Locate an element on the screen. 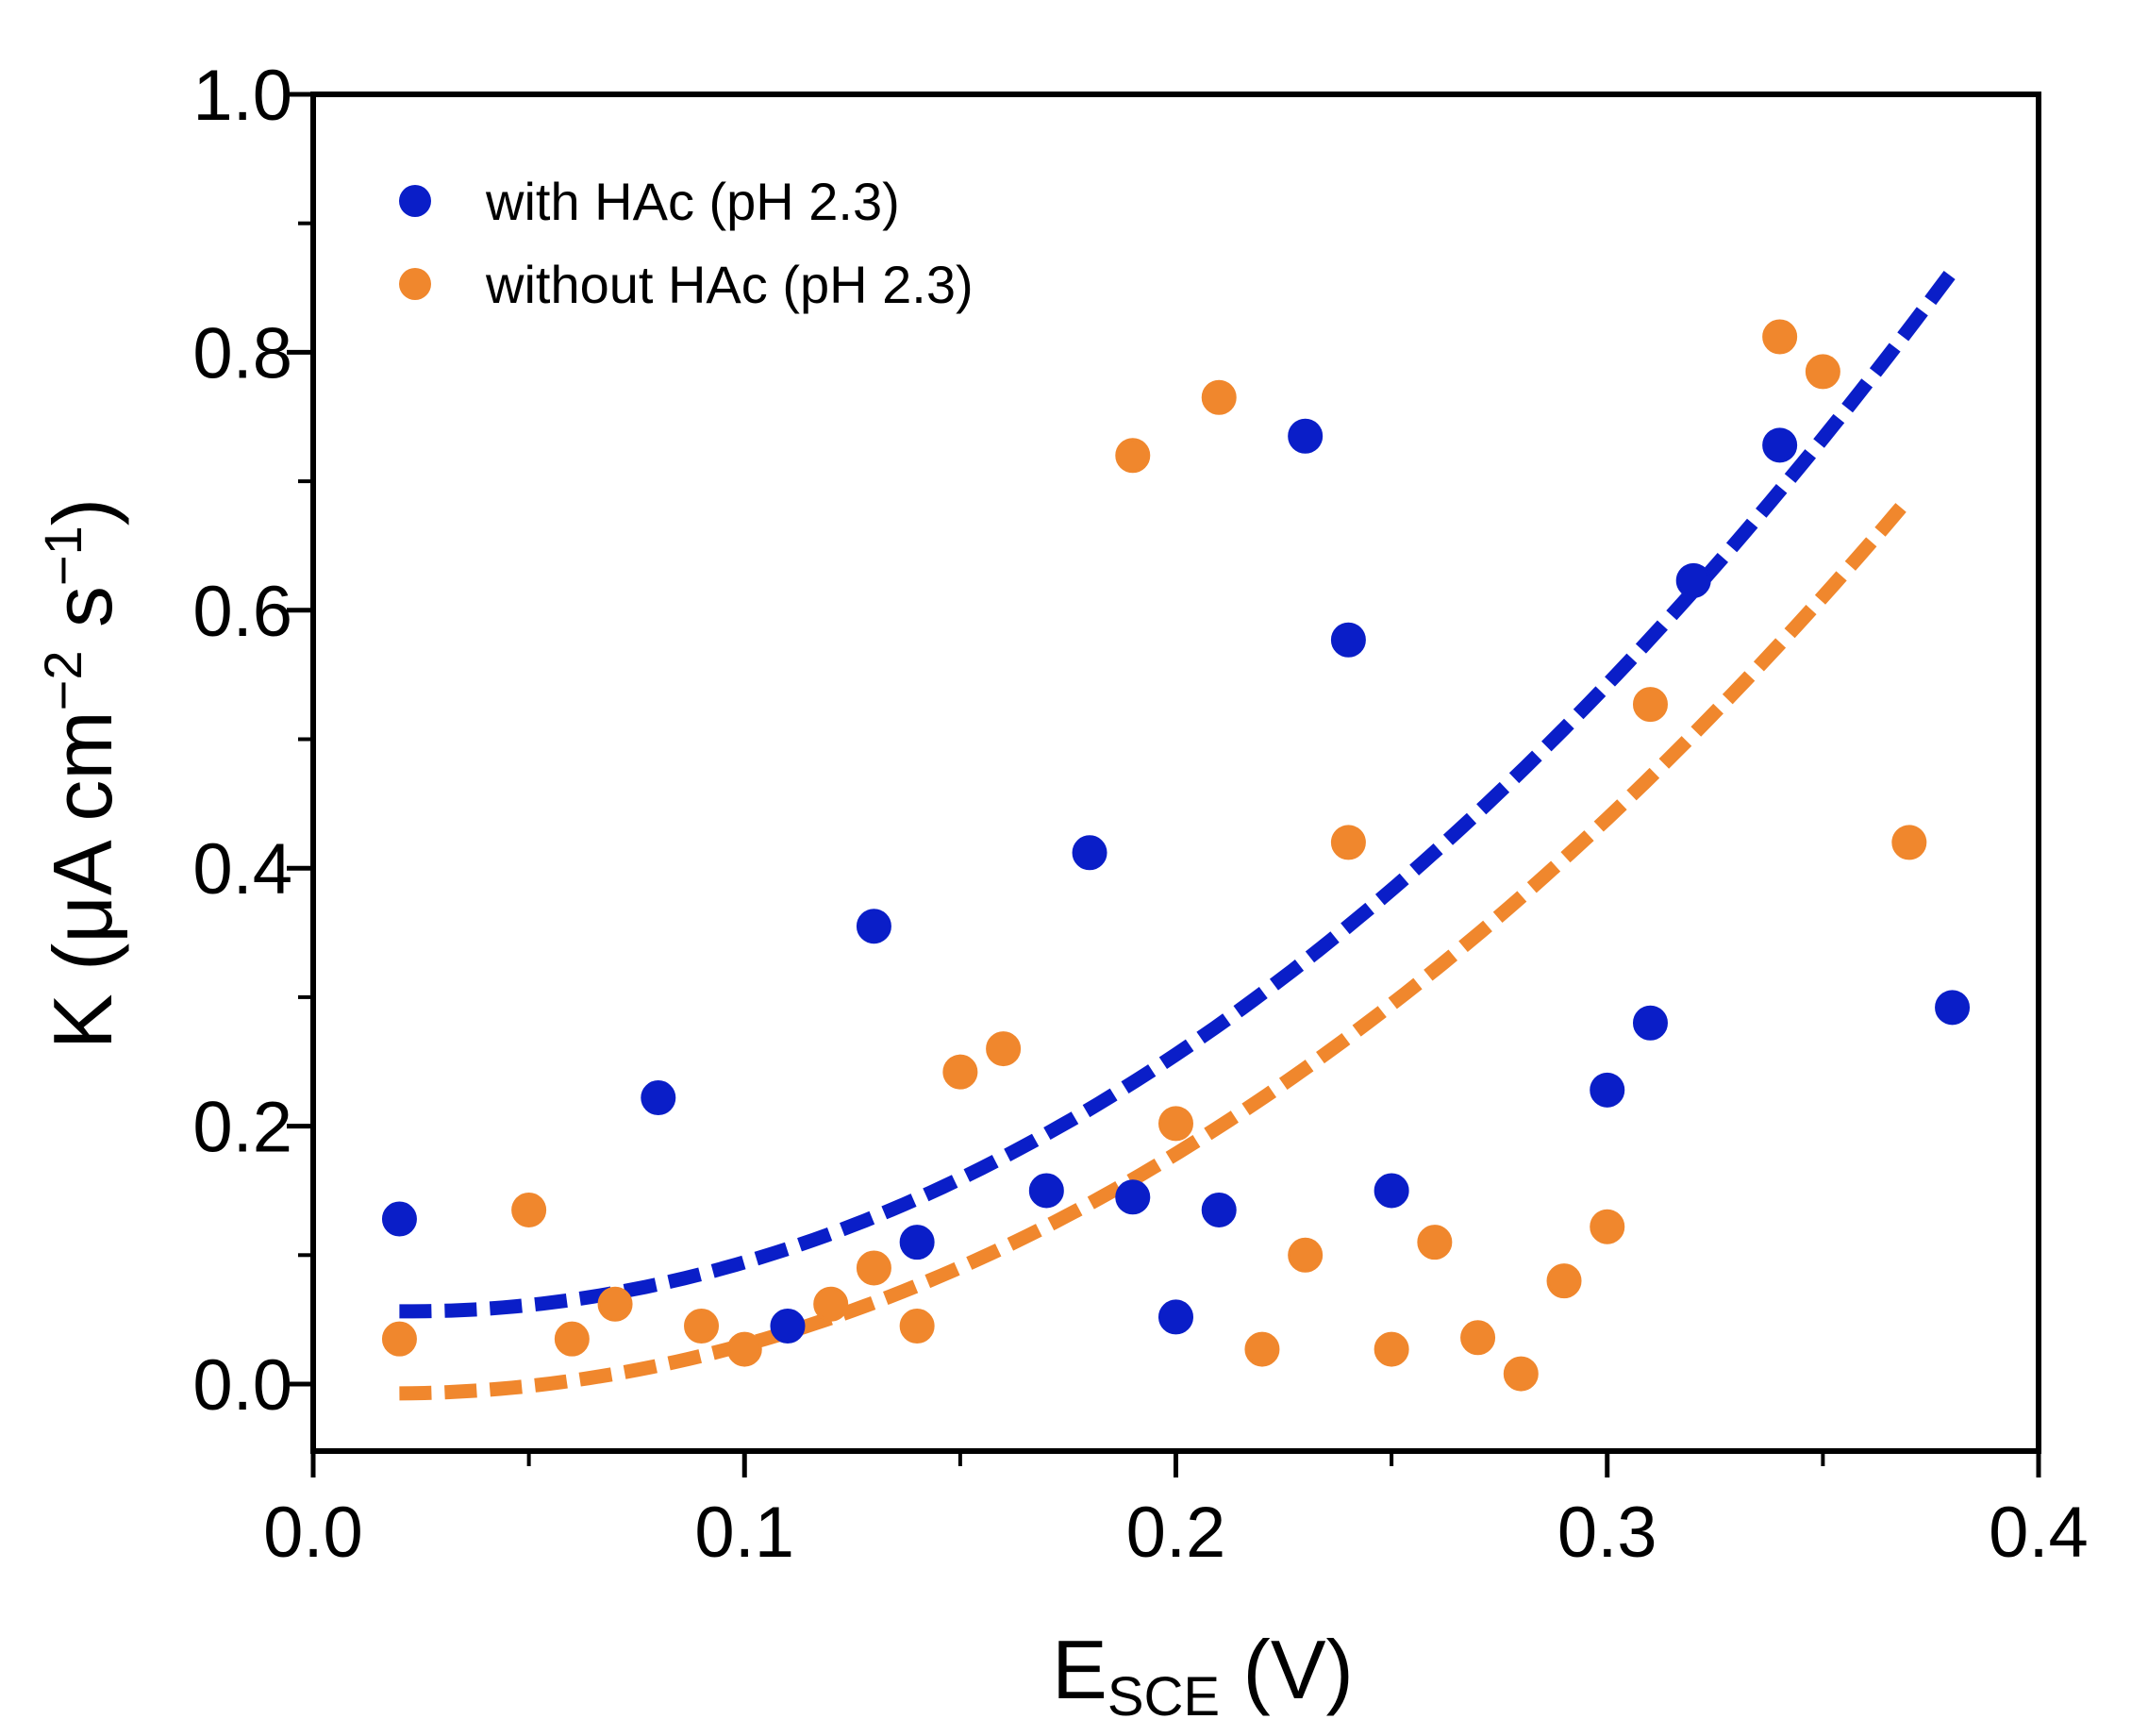 Image resolution: width=2148 pixels, height=1736 pixels. y-axis-title-mid: s is located at coordinates (83, 618).